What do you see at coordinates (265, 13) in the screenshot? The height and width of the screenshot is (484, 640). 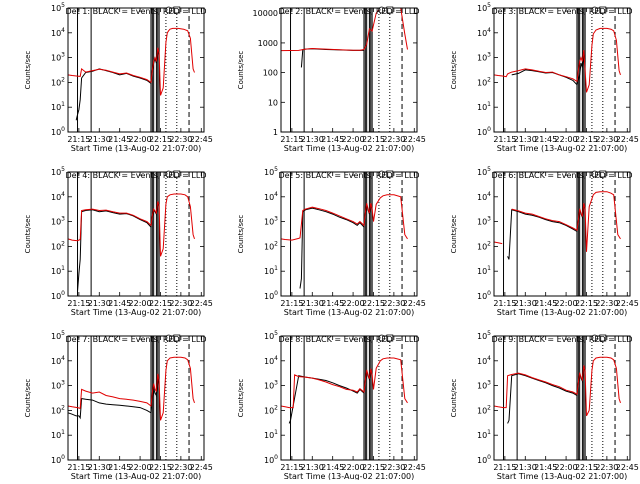 I see `y-tick-label: 10000` at bounding box center [265, 13].